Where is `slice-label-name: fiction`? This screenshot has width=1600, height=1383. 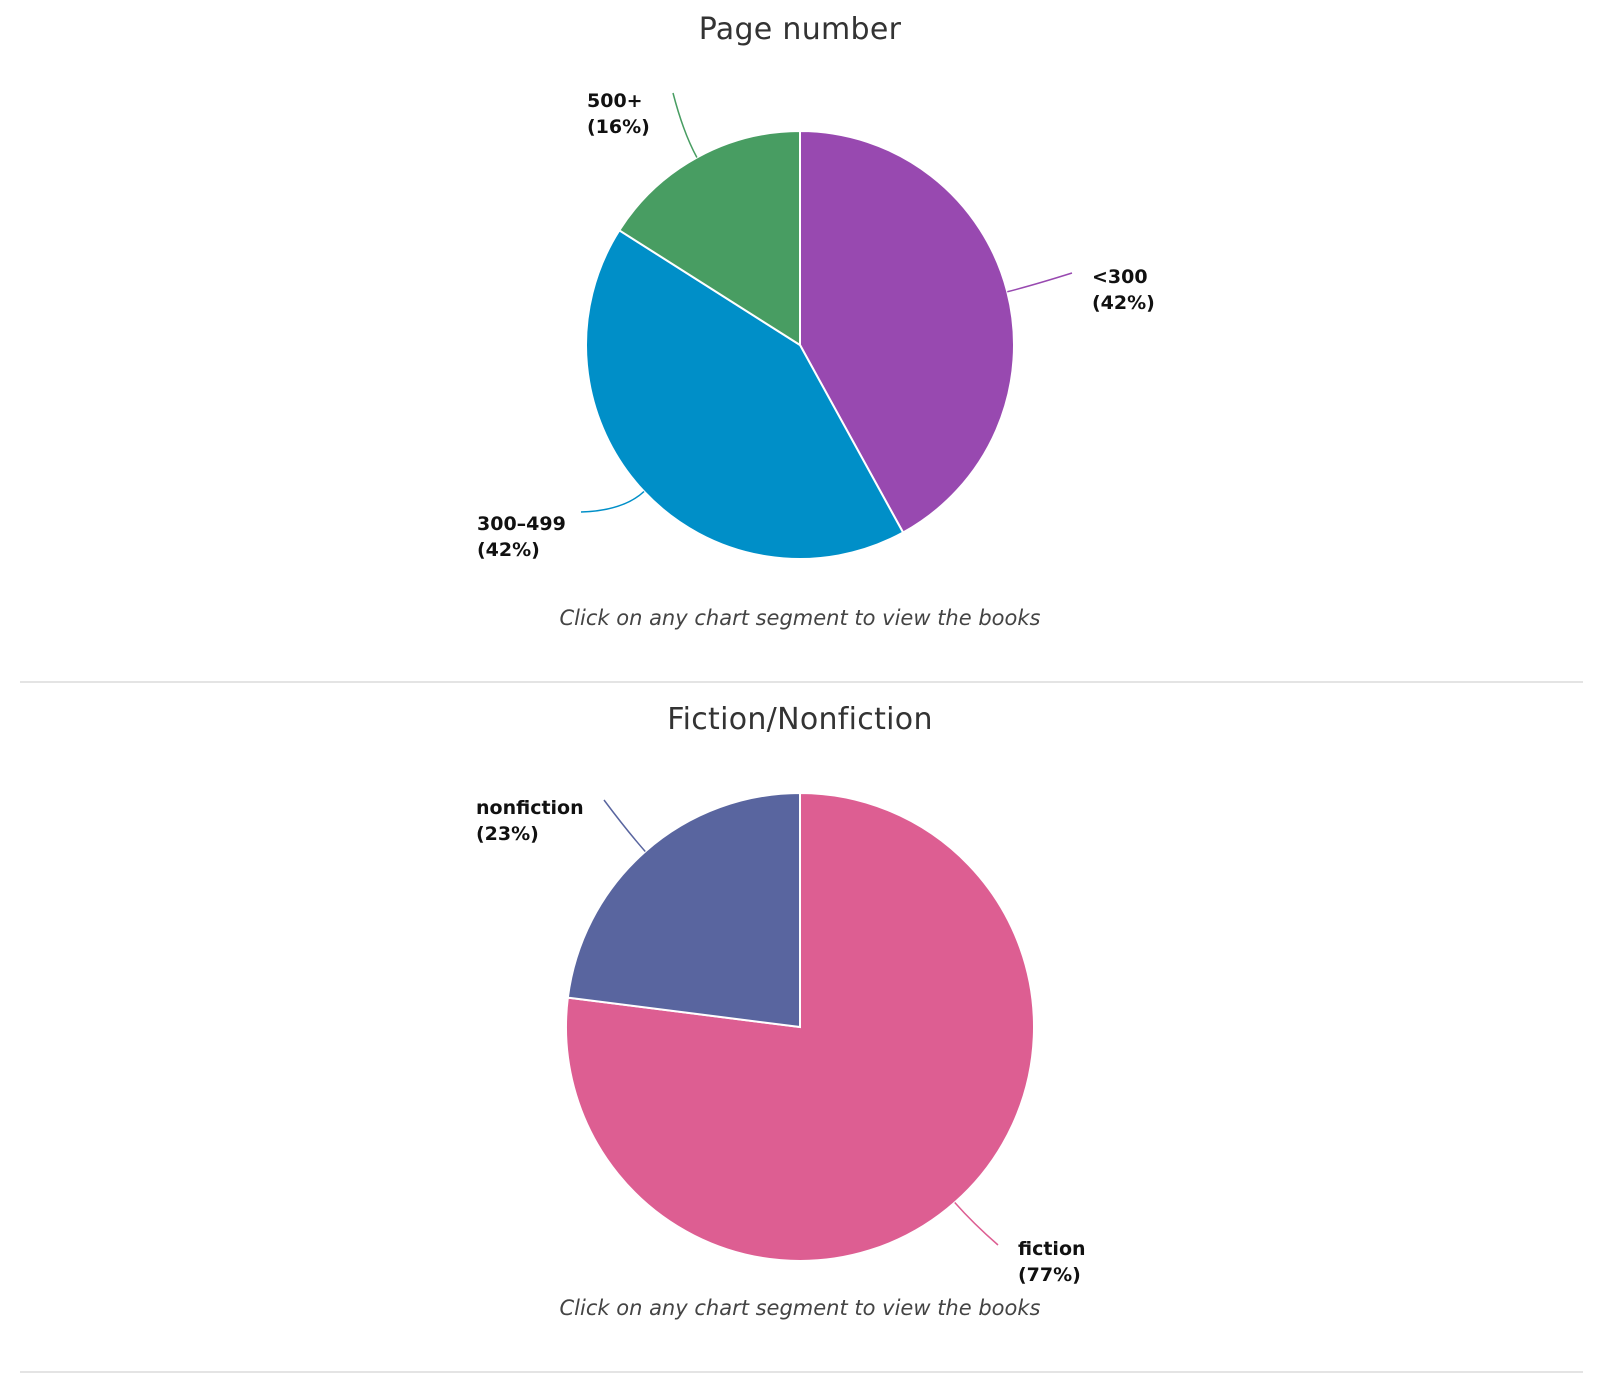 slice-label-name: fiction is located at coordinates (1052, 1249).